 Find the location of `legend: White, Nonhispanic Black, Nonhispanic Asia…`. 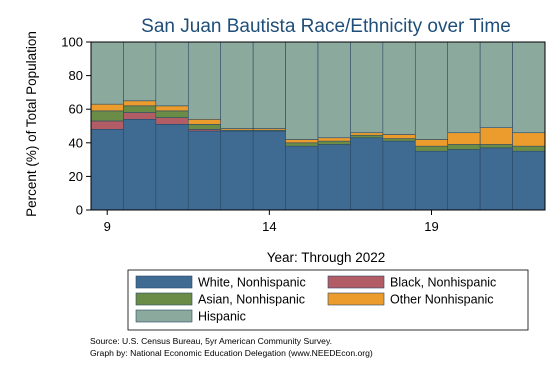

legend: White, Nonhispanic Black, Nonhispanic Asia… is located at coordinates (328, 300).